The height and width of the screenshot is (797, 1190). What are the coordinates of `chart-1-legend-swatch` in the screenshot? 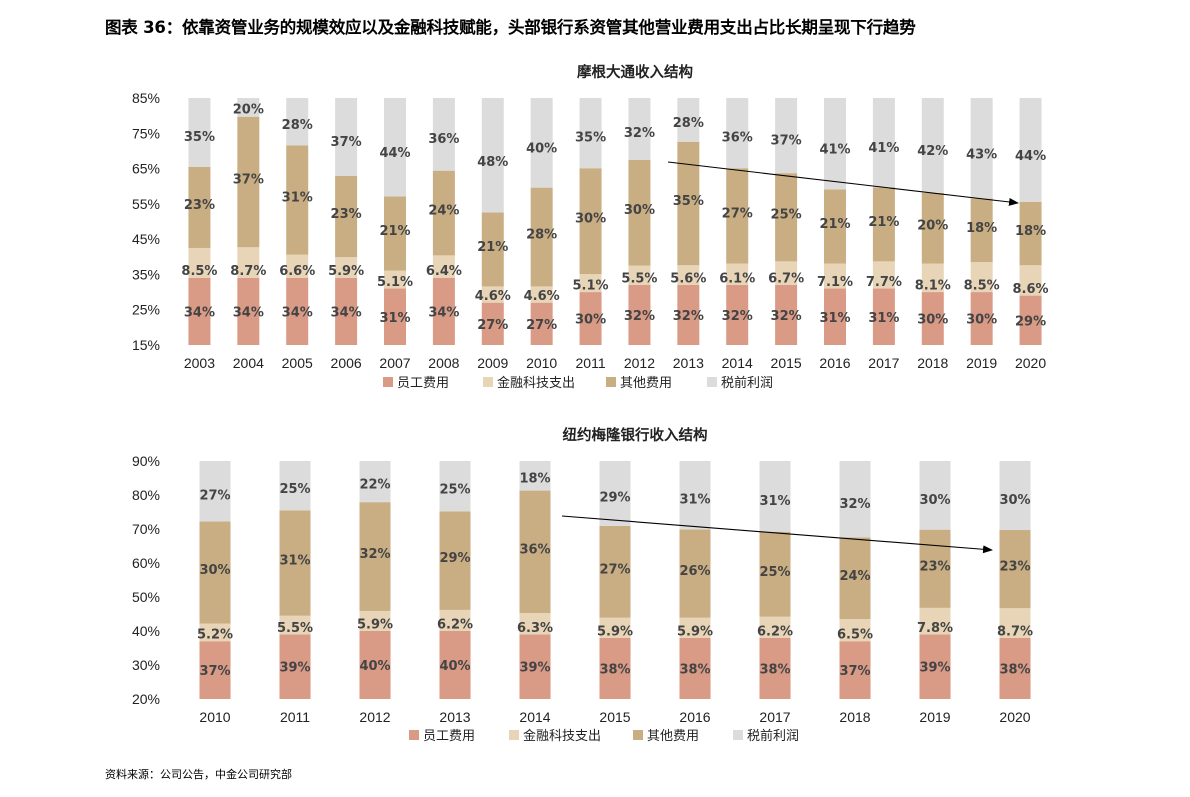 It's located at (638, 735).